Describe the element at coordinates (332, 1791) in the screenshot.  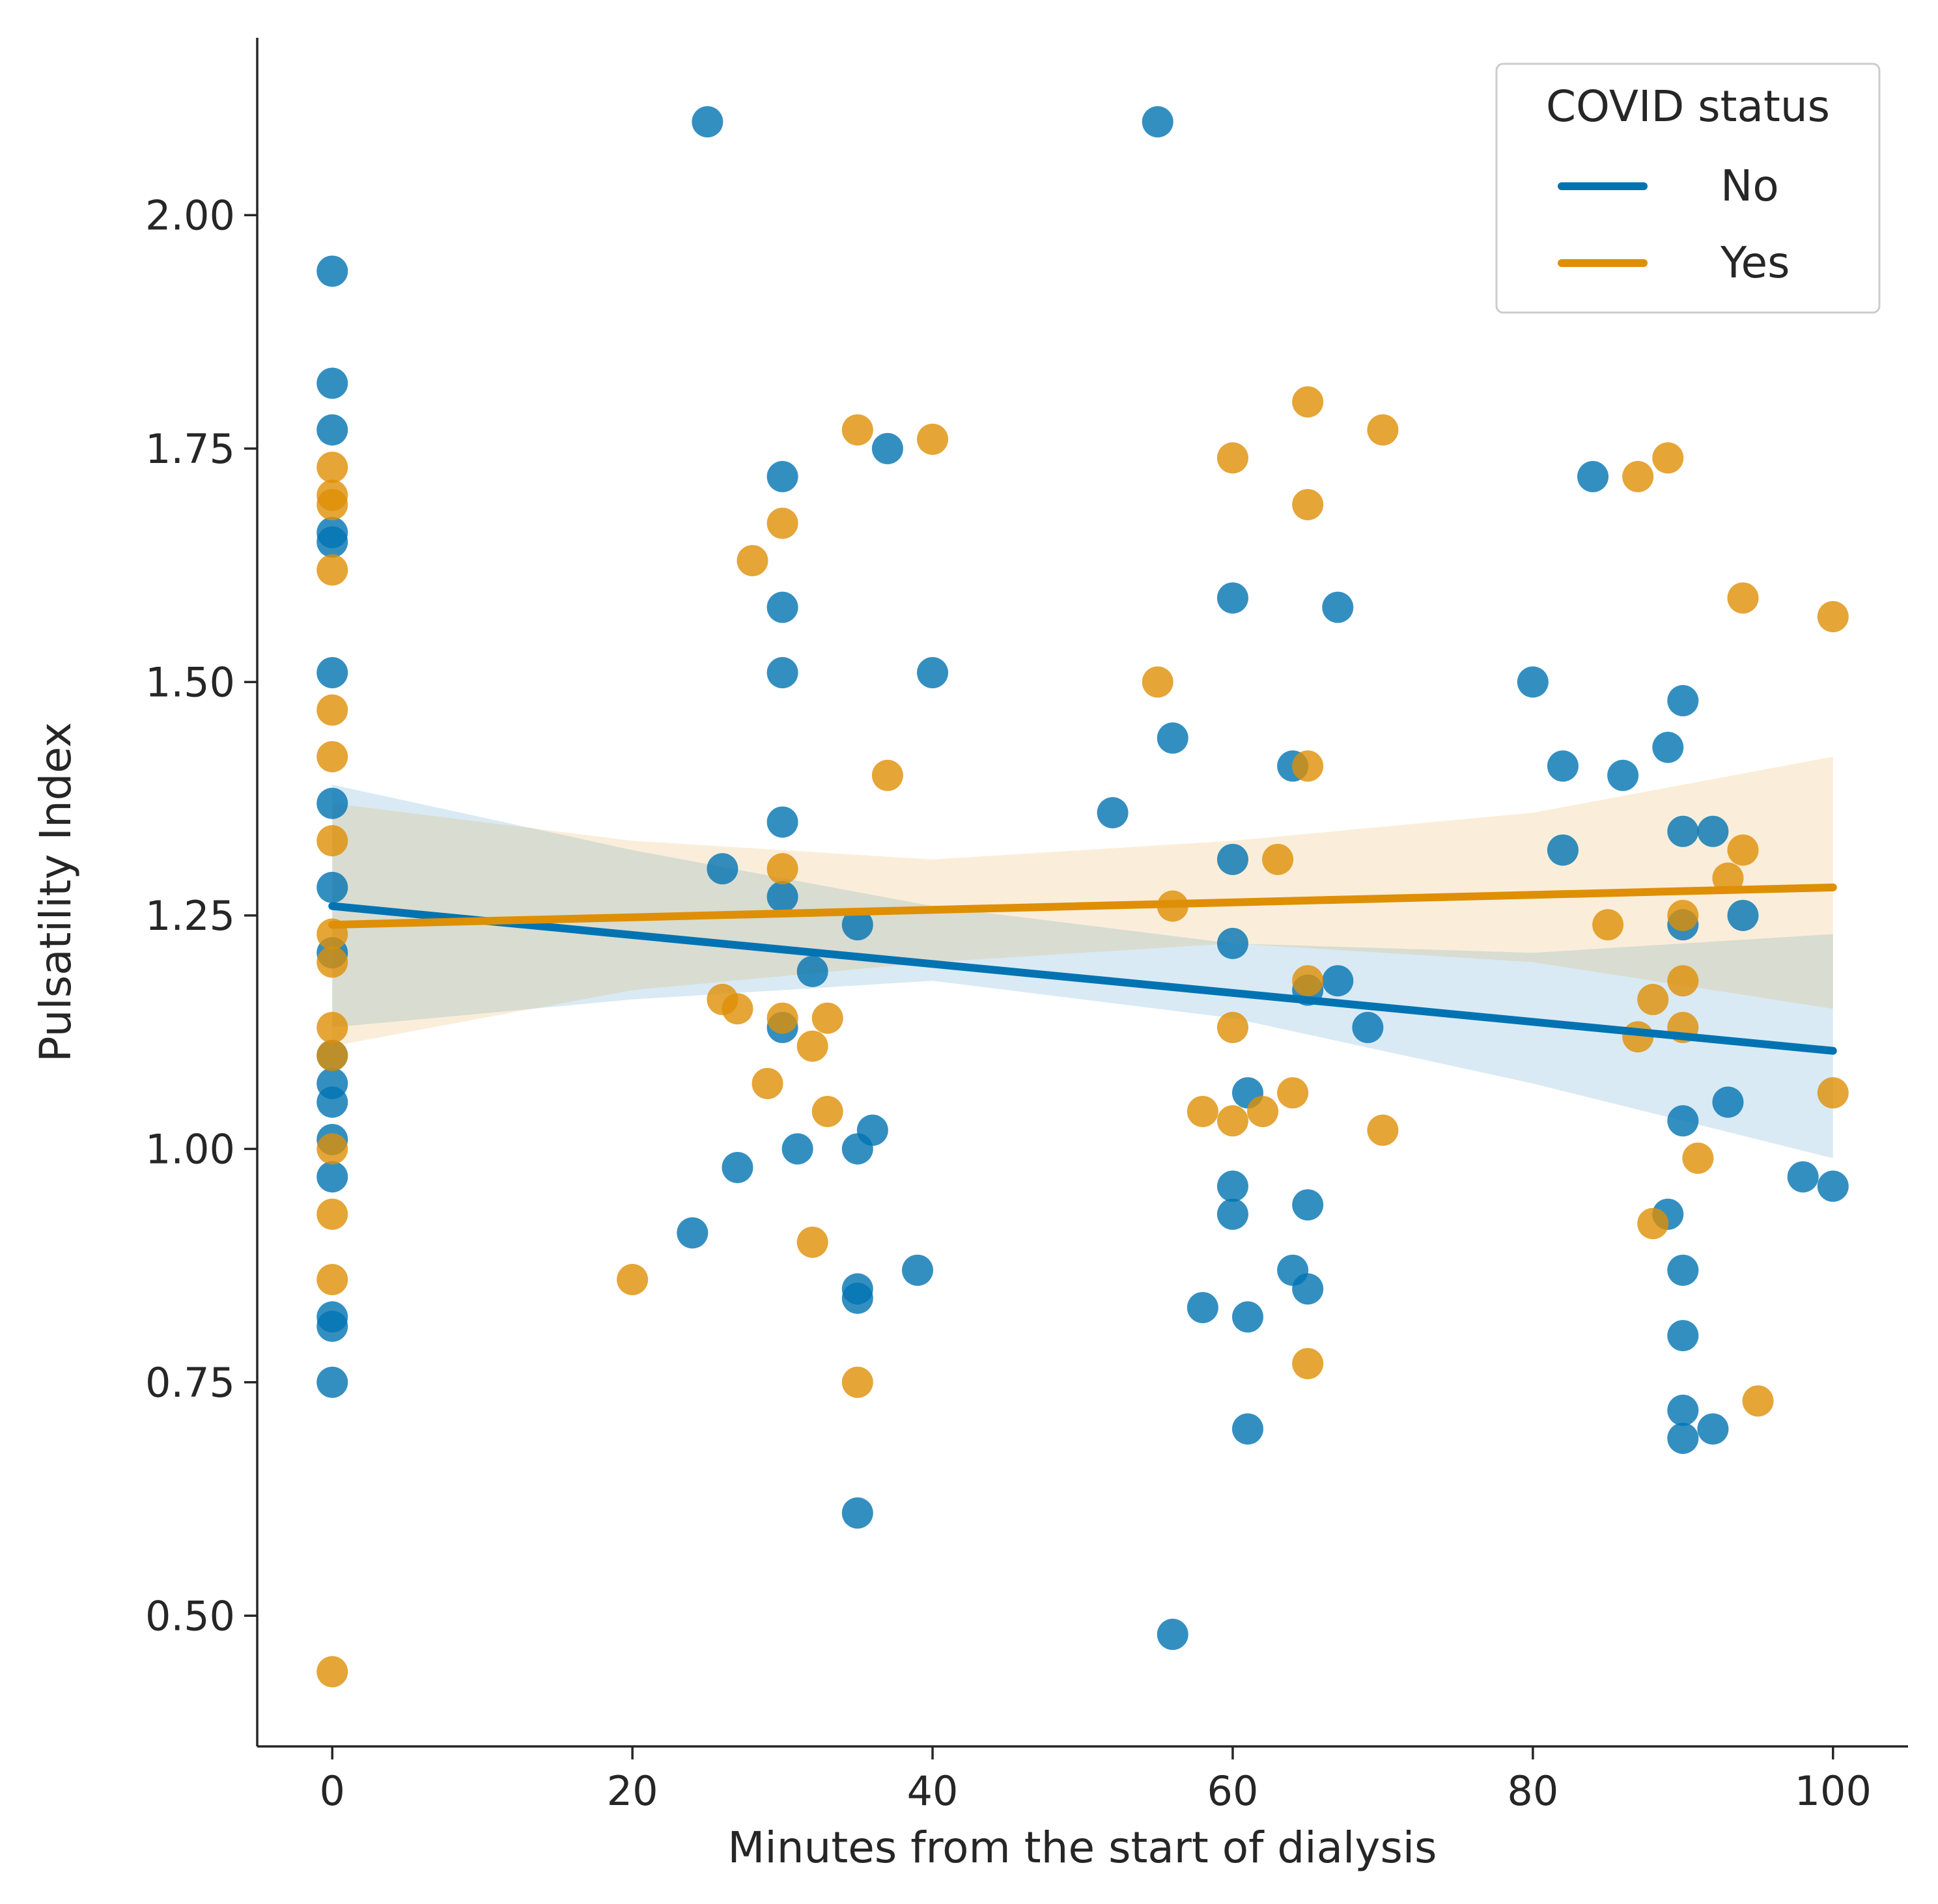
I see `x-tick-label: 0` at that location.